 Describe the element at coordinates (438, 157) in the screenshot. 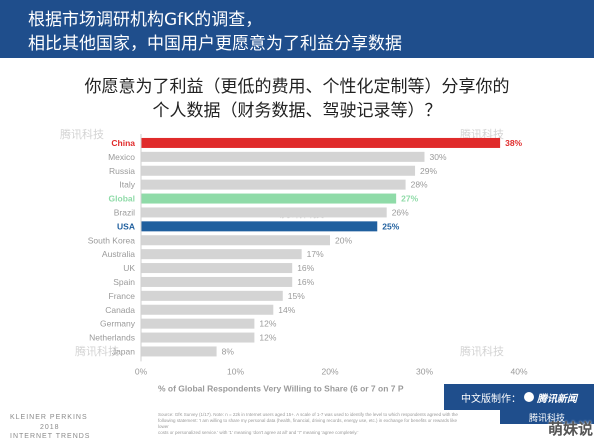

I see `value-label-mexico: 30%` at that location.